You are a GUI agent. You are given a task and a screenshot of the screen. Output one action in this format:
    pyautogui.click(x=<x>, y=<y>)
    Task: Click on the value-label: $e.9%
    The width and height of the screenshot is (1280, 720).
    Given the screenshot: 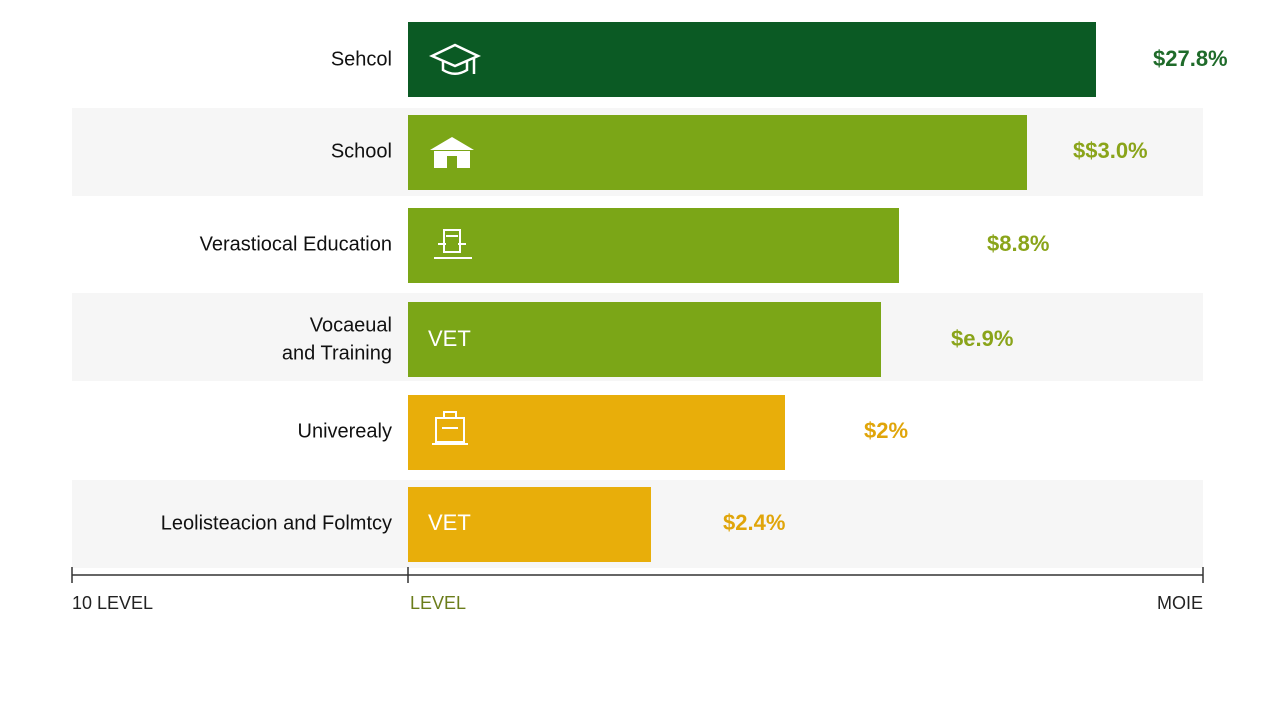 What is the action you would take?
    pyautogui.click(x=982, y=338)
    